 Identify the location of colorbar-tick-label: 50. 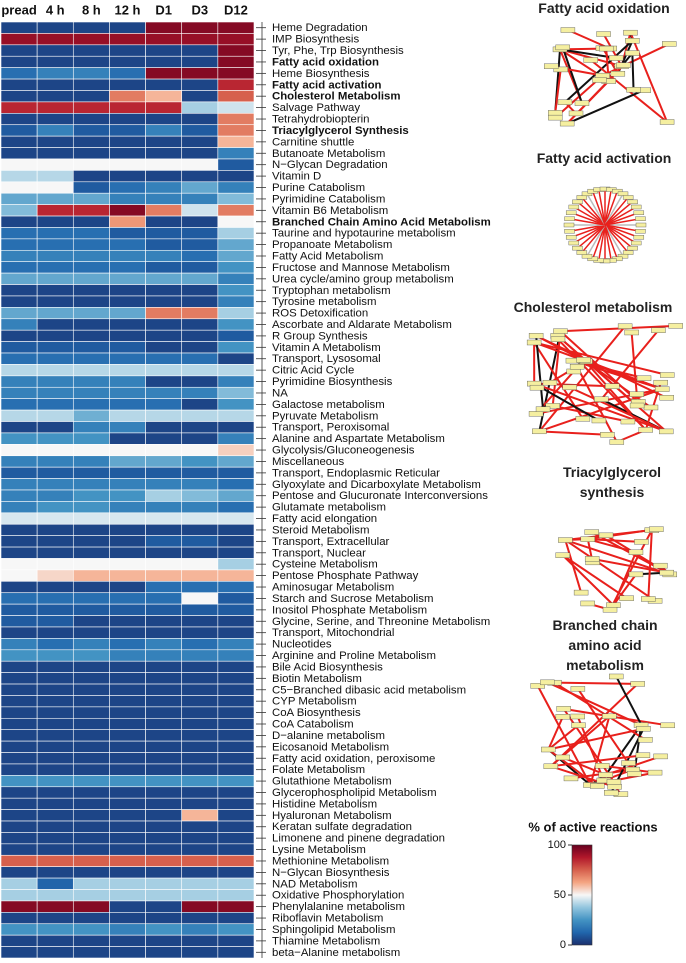
(560, 895).